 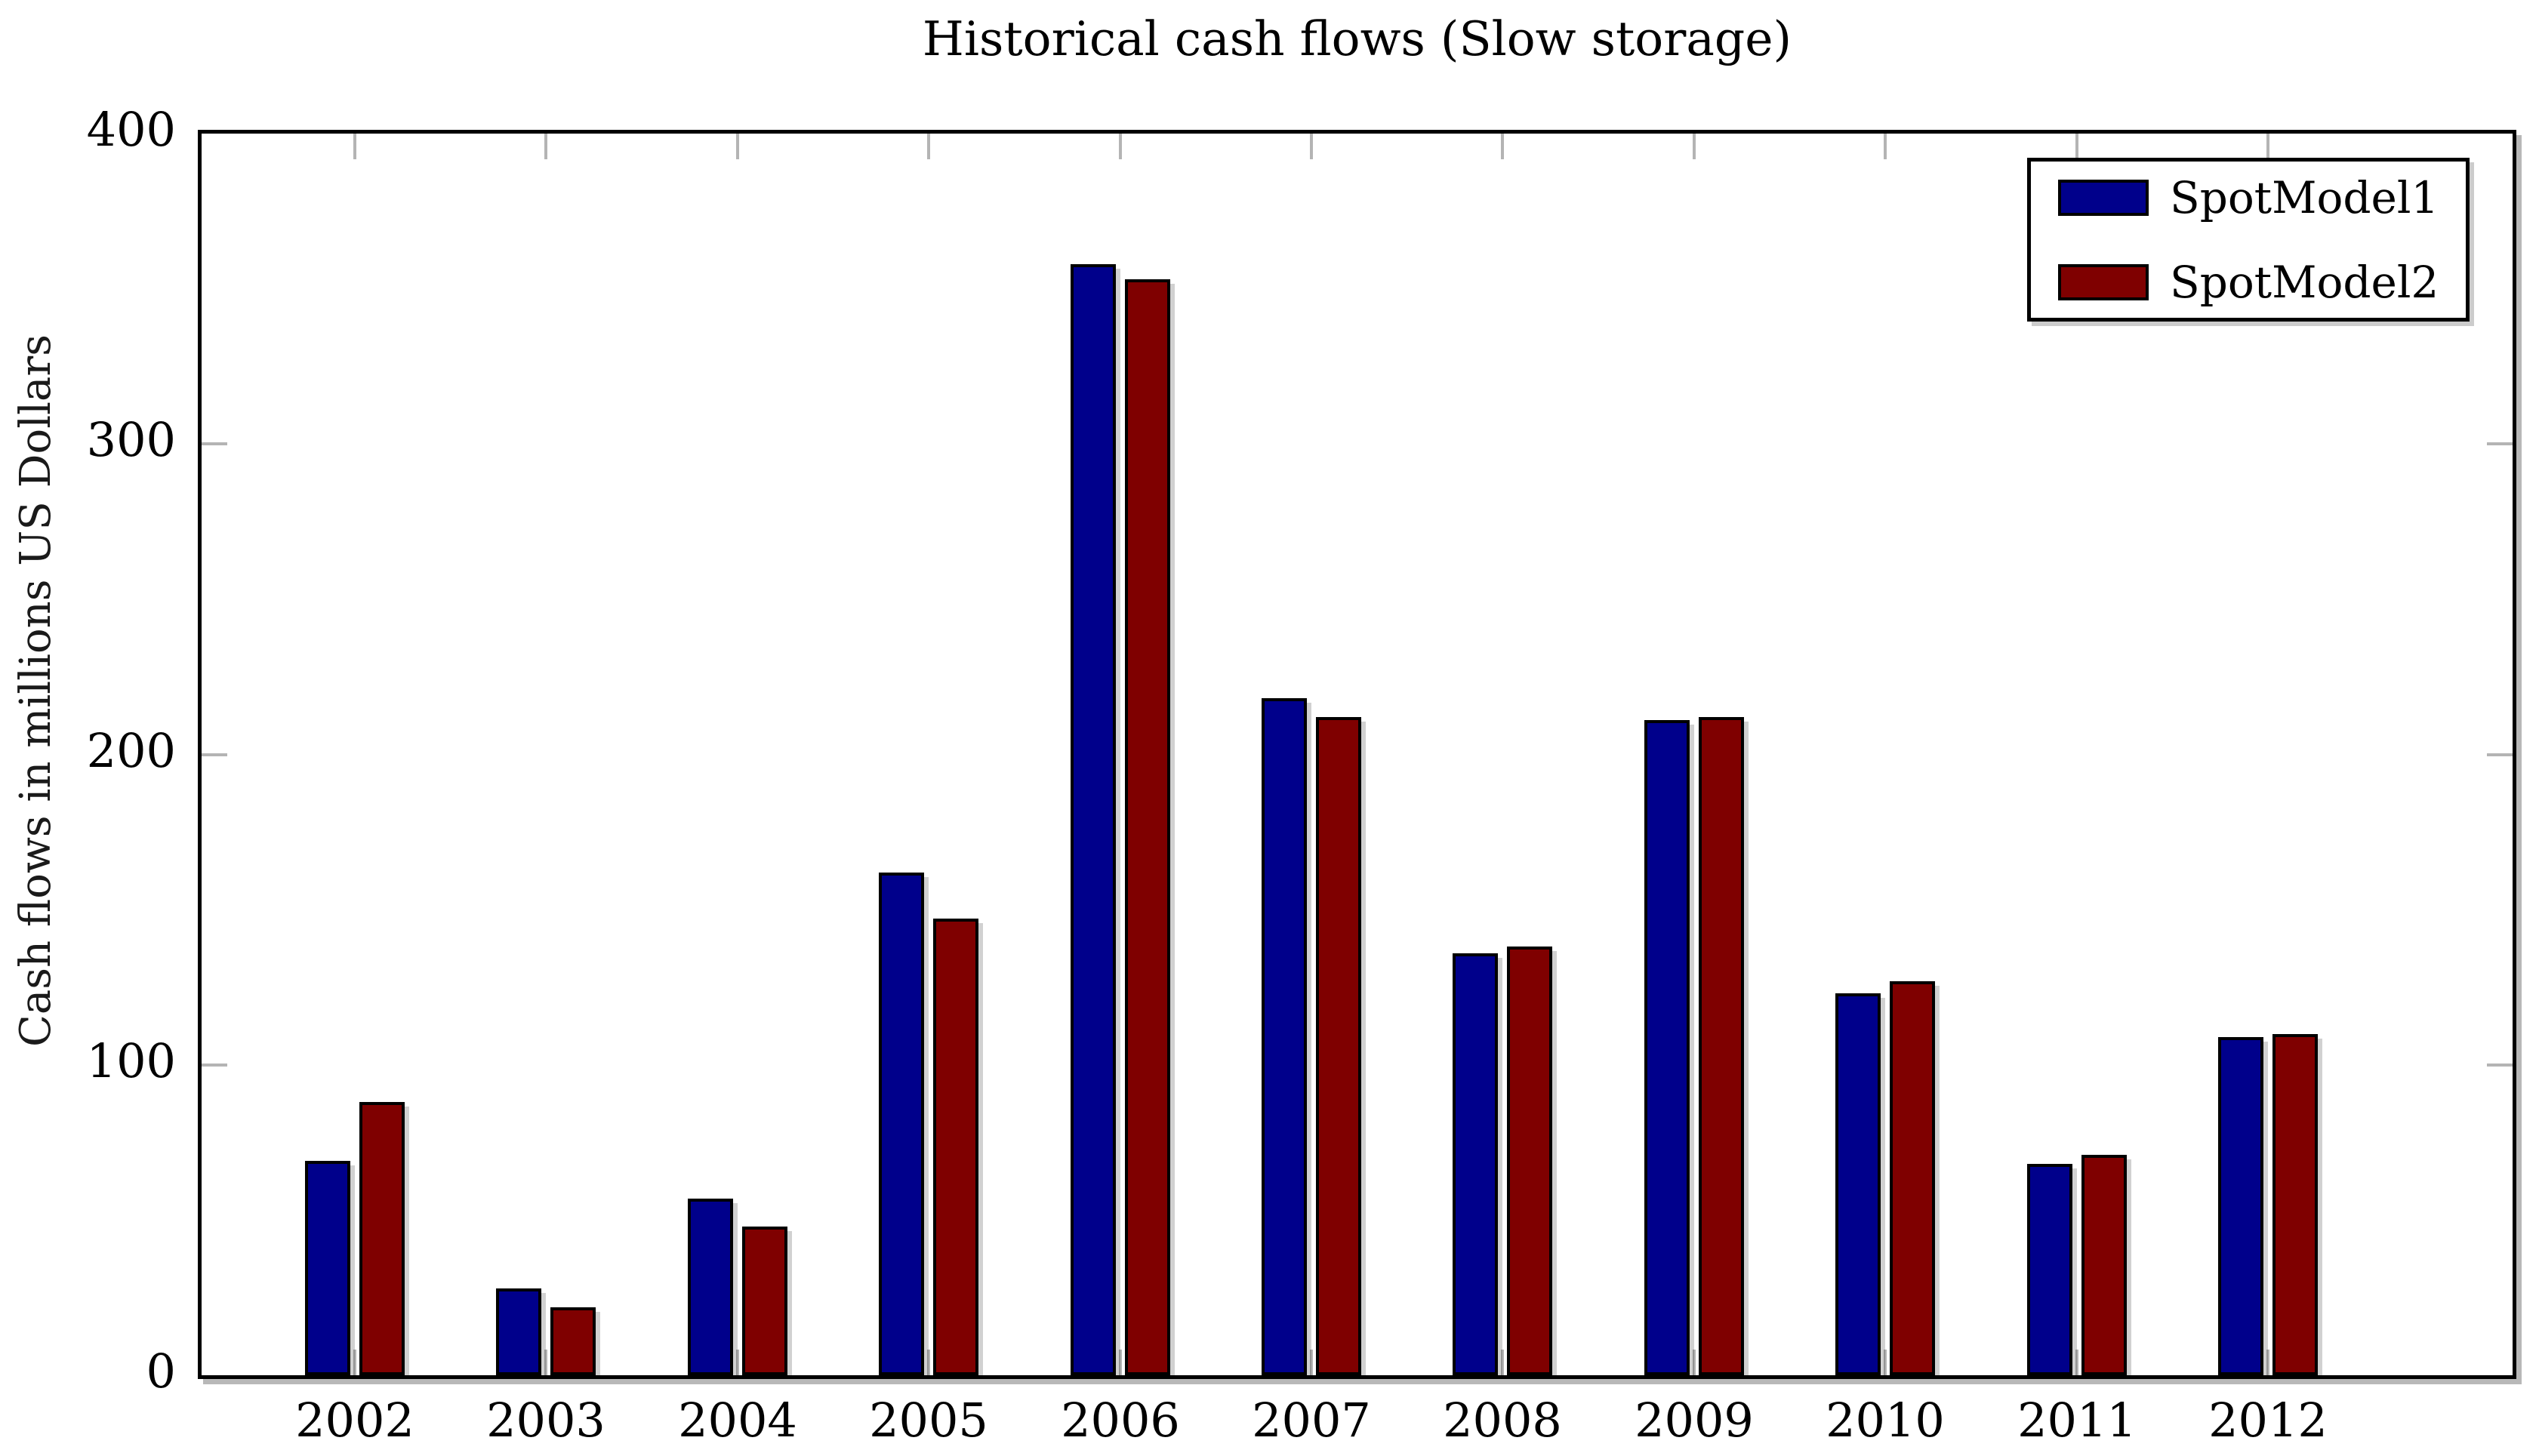 I want to click on bar-2004-spotmodel1, so click(x=710, y=1287).